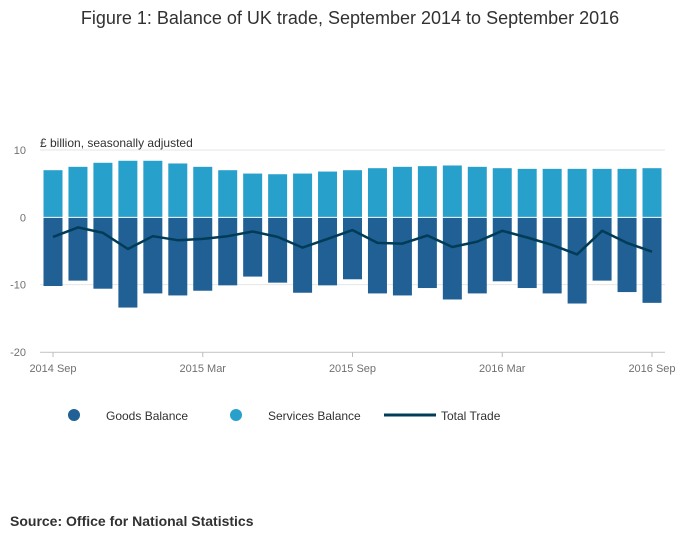  I want to click on y-axis: 10 0 -10 -20, so click(18, 252).